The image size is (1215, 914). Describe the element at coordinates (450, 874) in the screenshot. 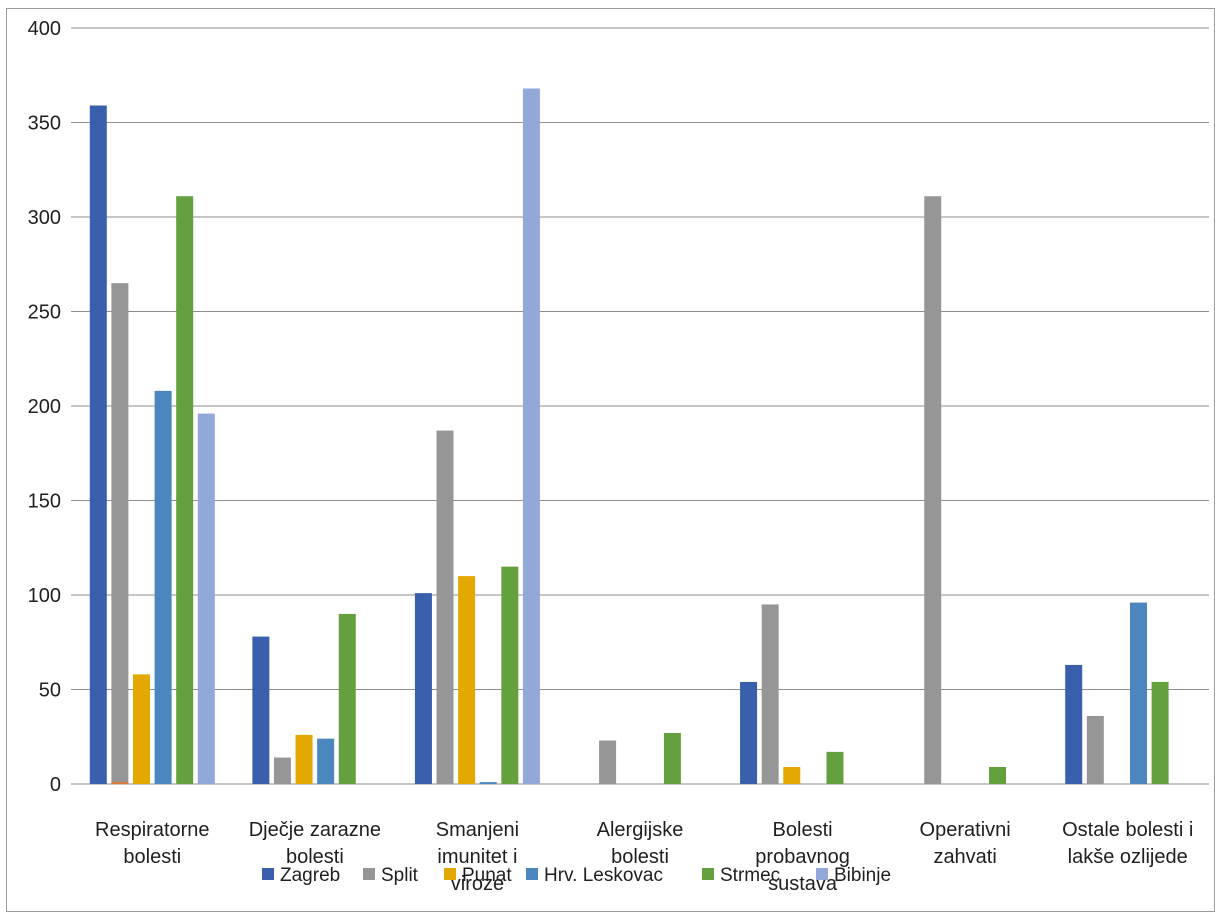

I see `legend-swatch-punat` at that location.